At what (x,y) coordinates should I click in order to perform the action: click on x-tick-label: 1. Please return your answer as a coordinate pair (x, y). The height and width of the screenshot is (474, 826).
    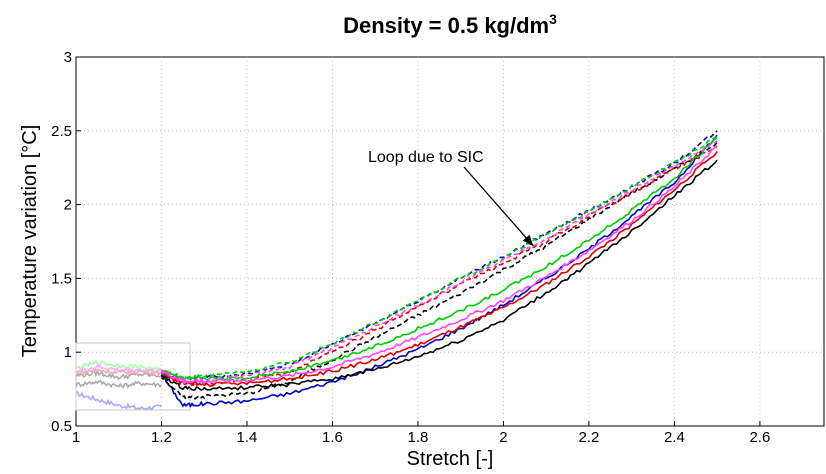
    Looking at the image, I should click on (76, 437).